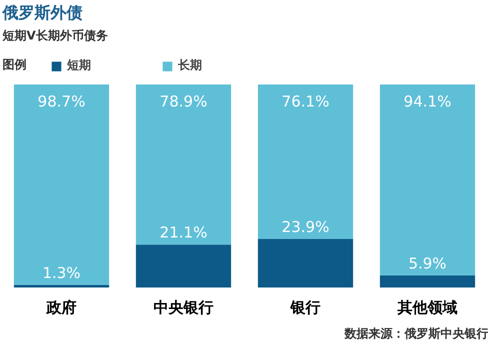  I want to click on legend-title: 图例, so click(14, 65).